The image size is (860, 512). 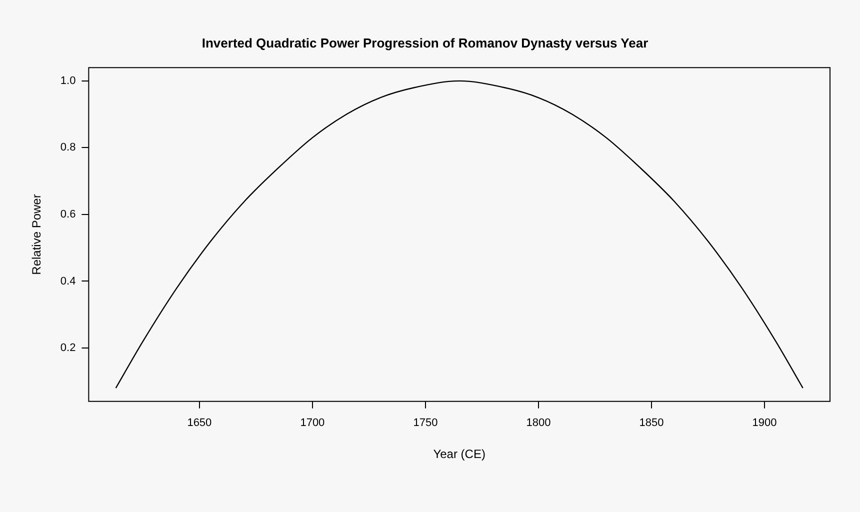 I want to click on y-tick-label: 0.2, so click(x=68, y=348).